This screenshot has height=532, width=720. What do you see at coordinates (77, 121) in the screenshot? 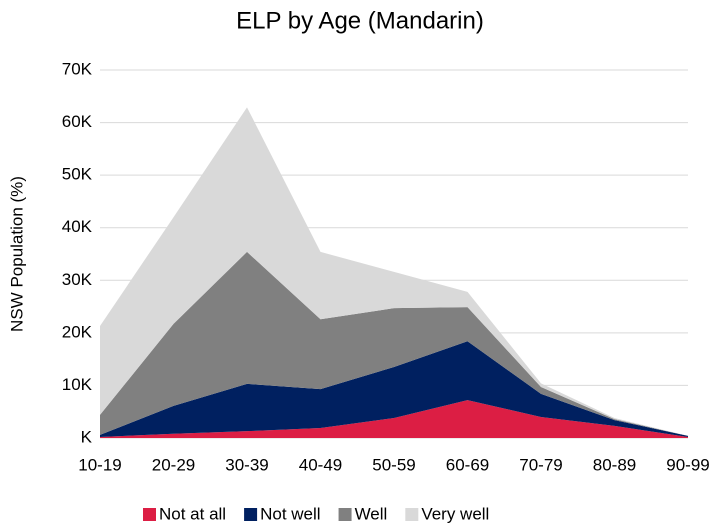
I see `y-tick-label: 60K` at bounding box center [77, 121].